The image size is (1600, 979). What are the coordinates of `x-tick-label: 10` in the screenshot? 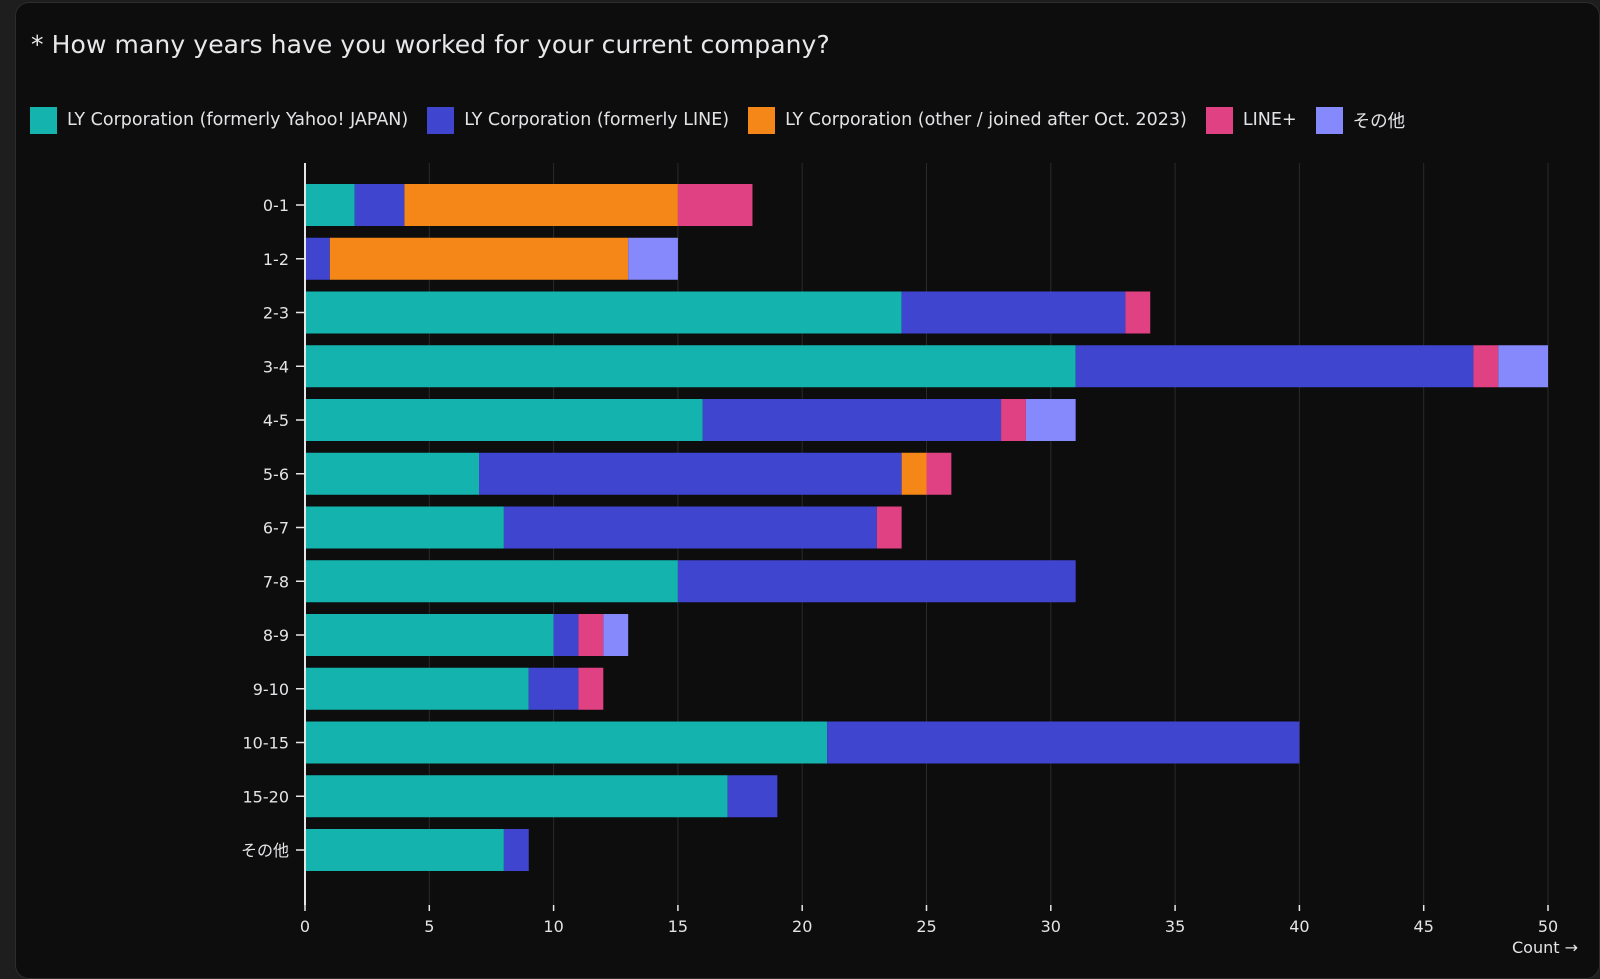 It's located at (553, 926).